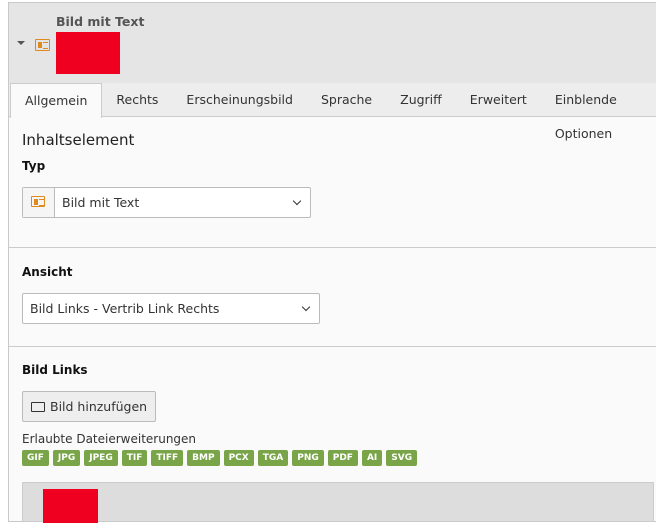 This screenshot has height=523, width=656. What do you see at coordinates (238, 458) in the screenshot?
I see `extension-badge: PCX` at bounding box center [238, 458].